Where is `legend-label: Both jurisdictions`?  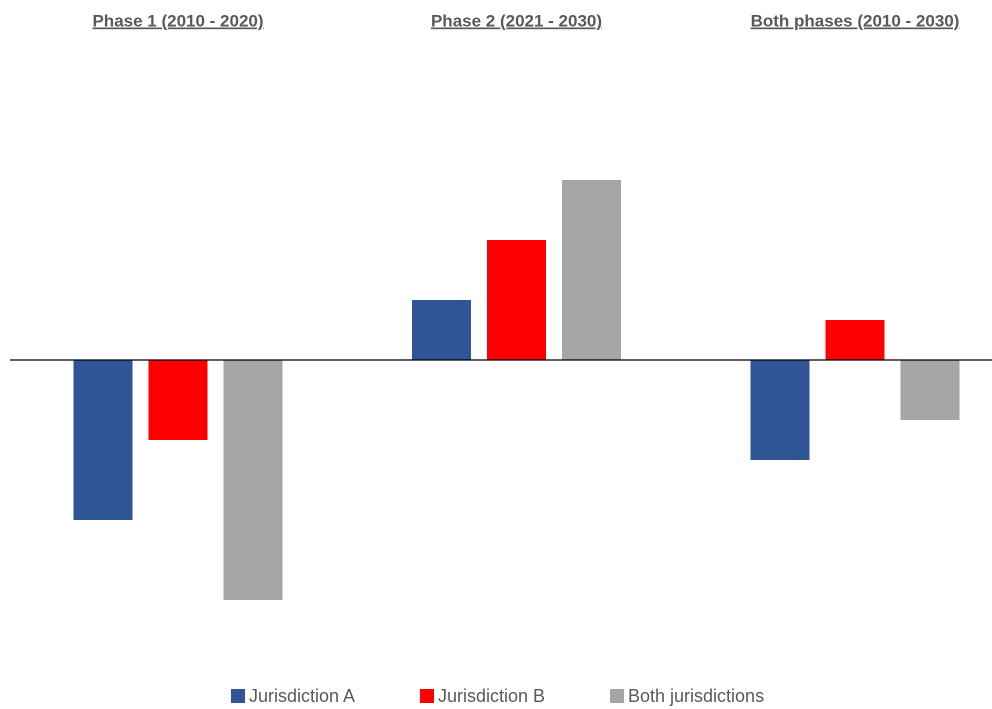 legend-label: Both jurisdictions is located at coordinates (696, 696).